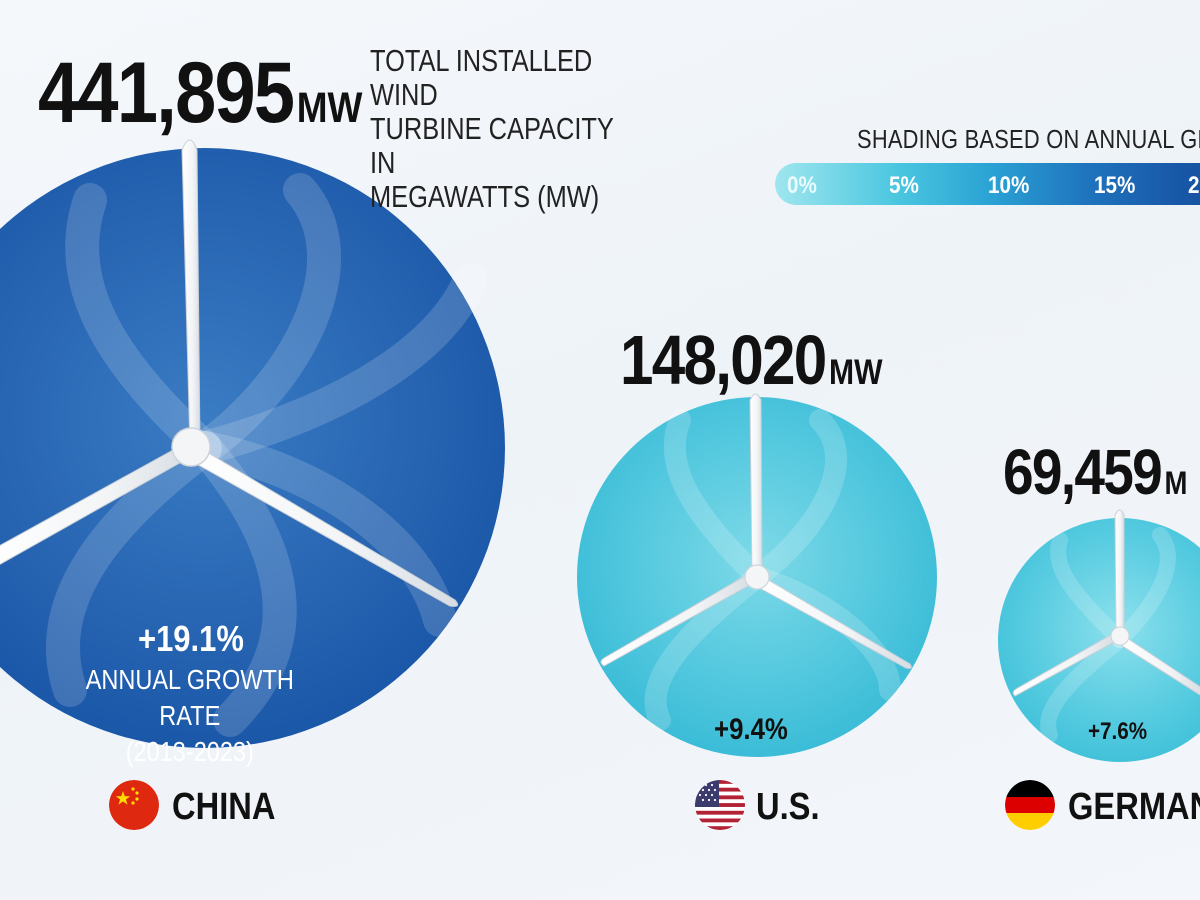 Image resolution: width=1200 pixels, height=900 pixels. I want to click on us-flag-icon, so click(720, 805).